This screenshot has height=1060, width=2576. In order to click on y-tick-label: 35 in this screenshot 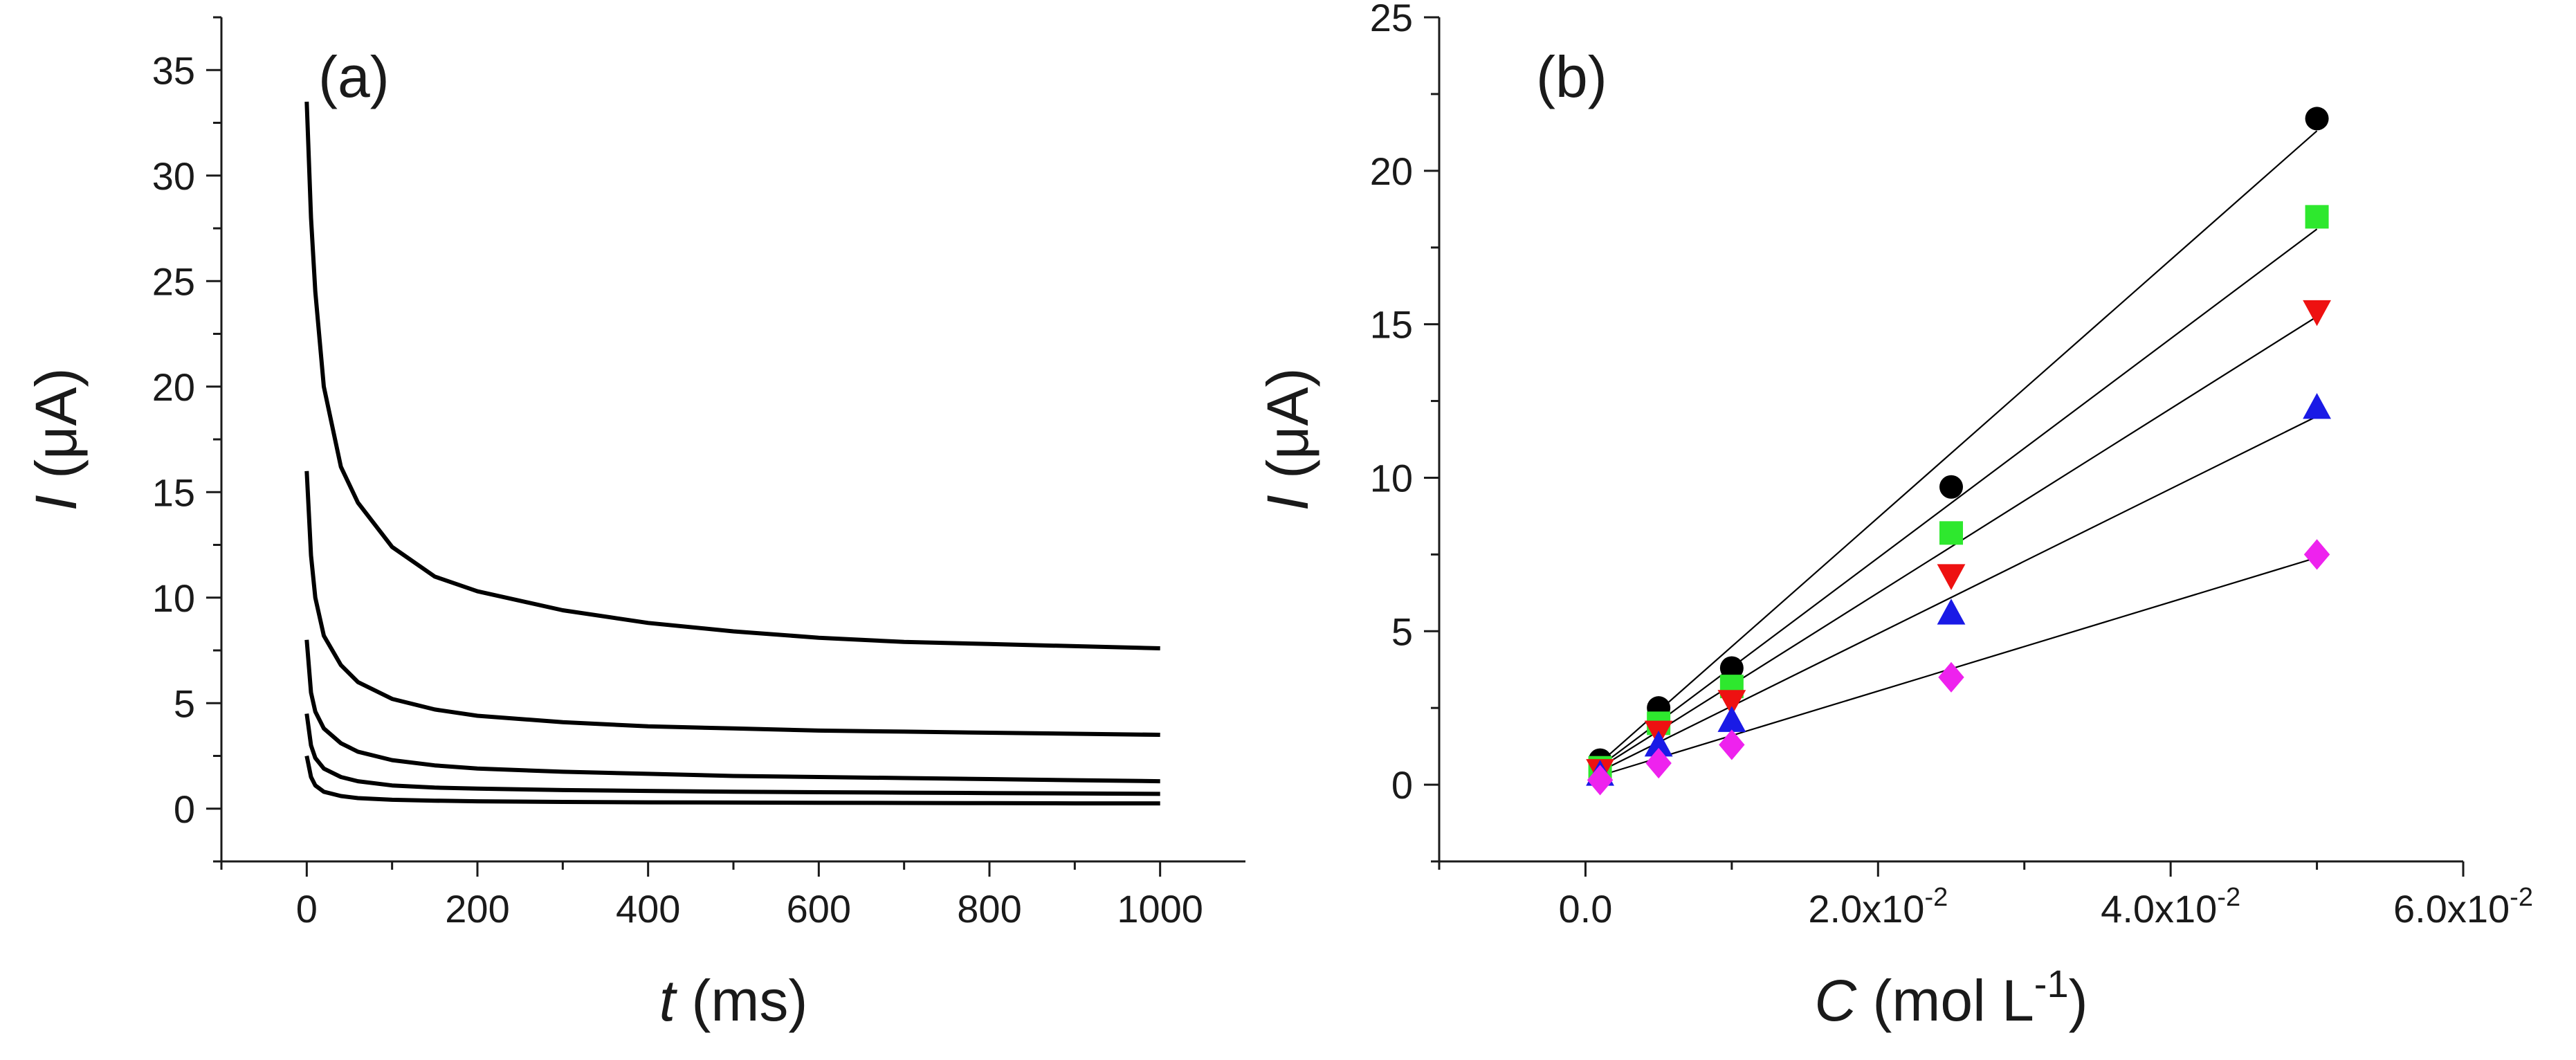, I will do `click(174, 70)`.